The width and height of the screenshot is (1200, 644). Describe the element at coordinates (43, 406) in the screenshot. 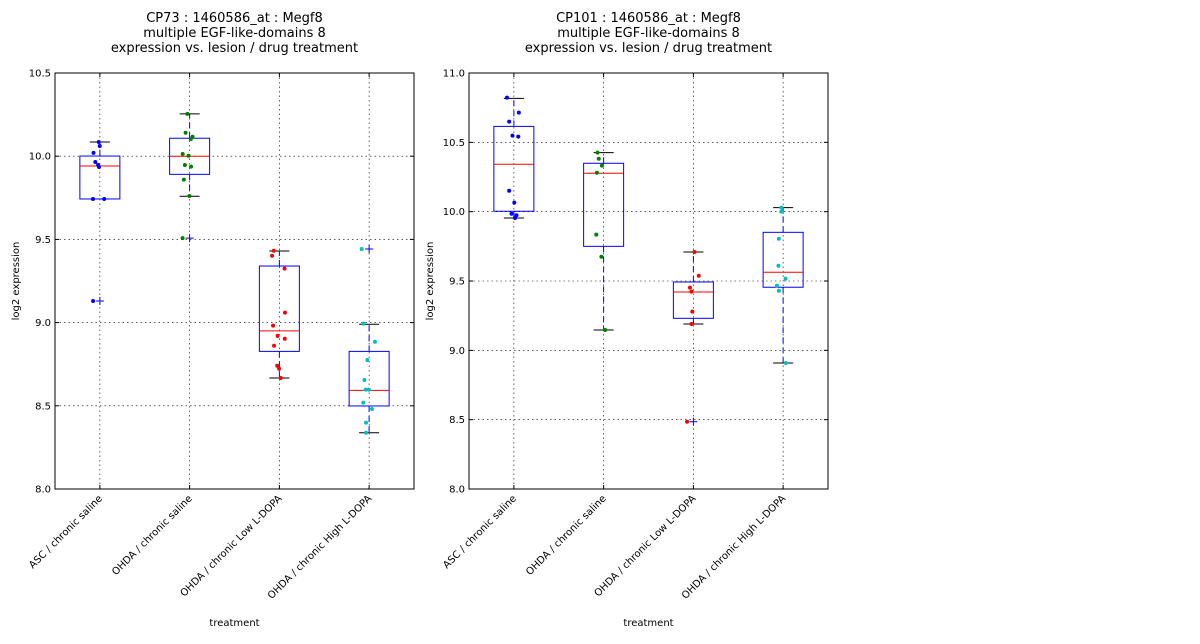

I see `y-tick-label: 8.5` at that location.